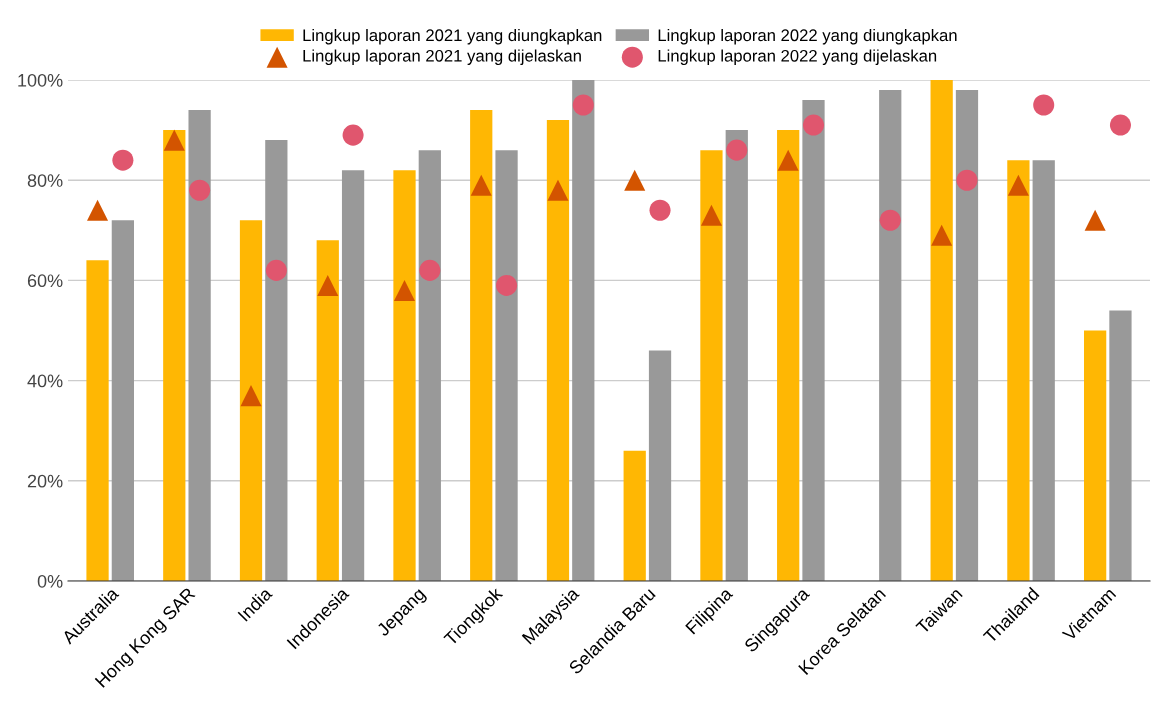 Image resolution: width=1155 pixels, height=709 pixels. Describe the element at coordinates (45, 481) in the screenshot. I see `y-tick-label: 20%` at that location.